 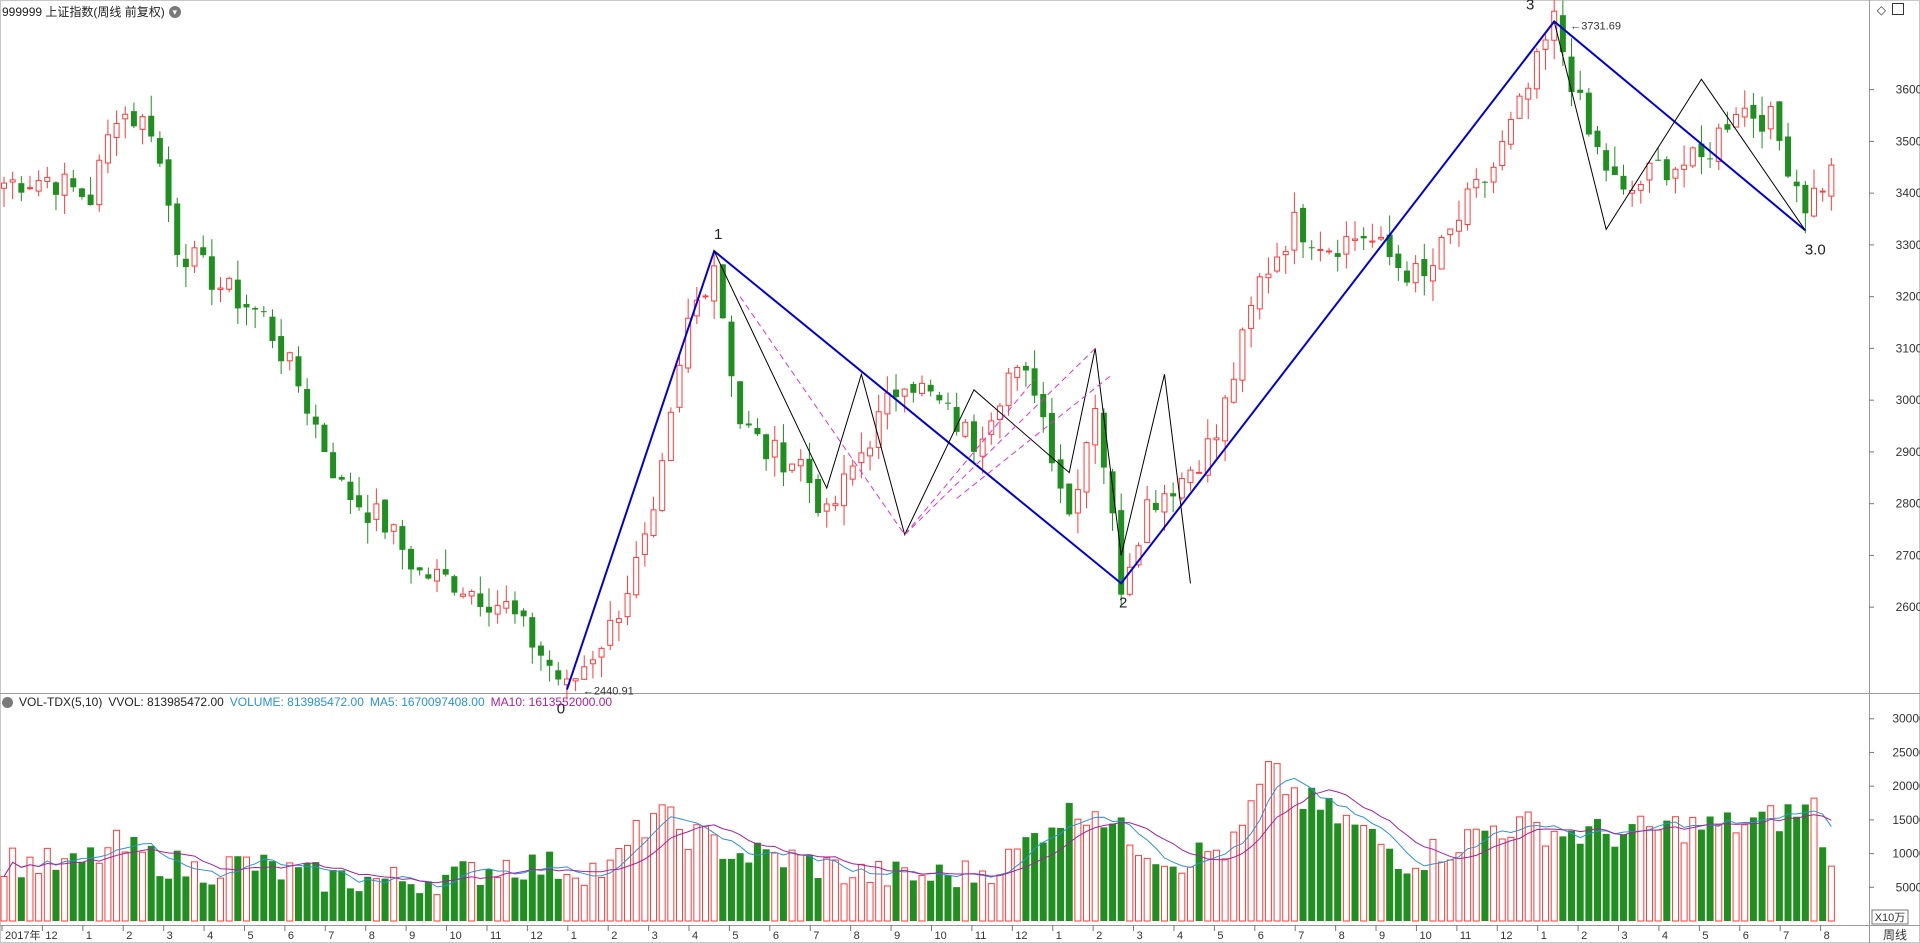 What do you see at coordinates (1155, 479) in the screenshot?
I see `wave-sub-line` at bounding box center [1155, 479].